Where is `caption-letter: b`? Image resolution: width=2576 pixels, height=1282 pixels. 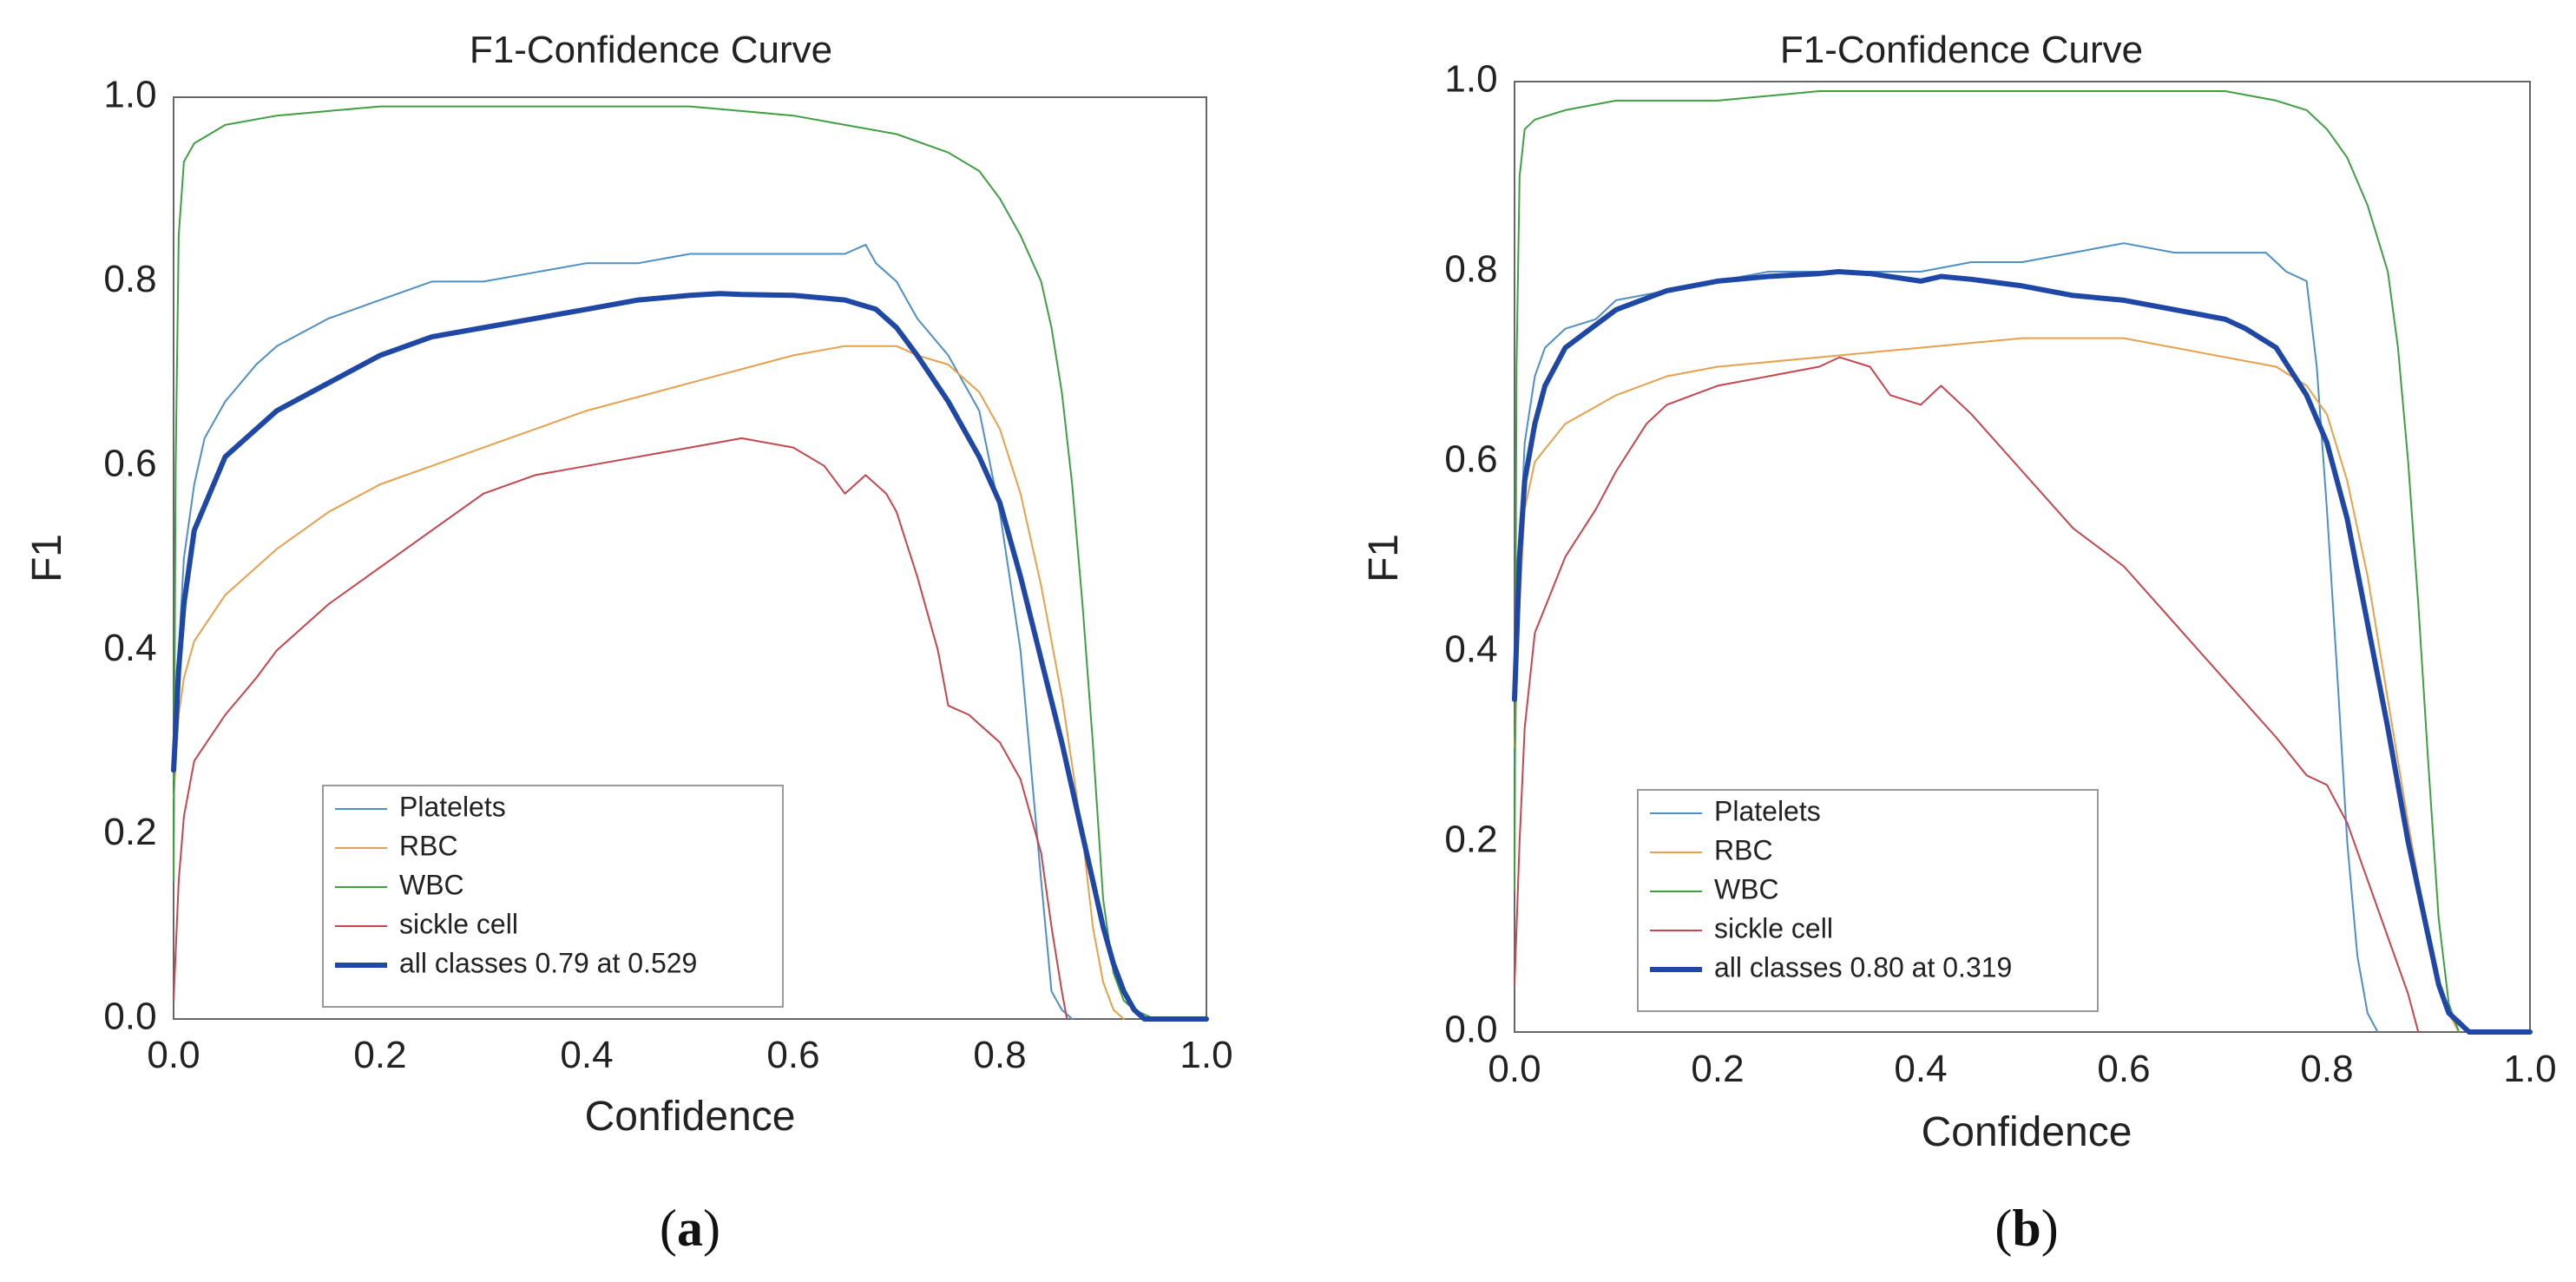 caption-letter: b is located at coordinates (2026, 1228).